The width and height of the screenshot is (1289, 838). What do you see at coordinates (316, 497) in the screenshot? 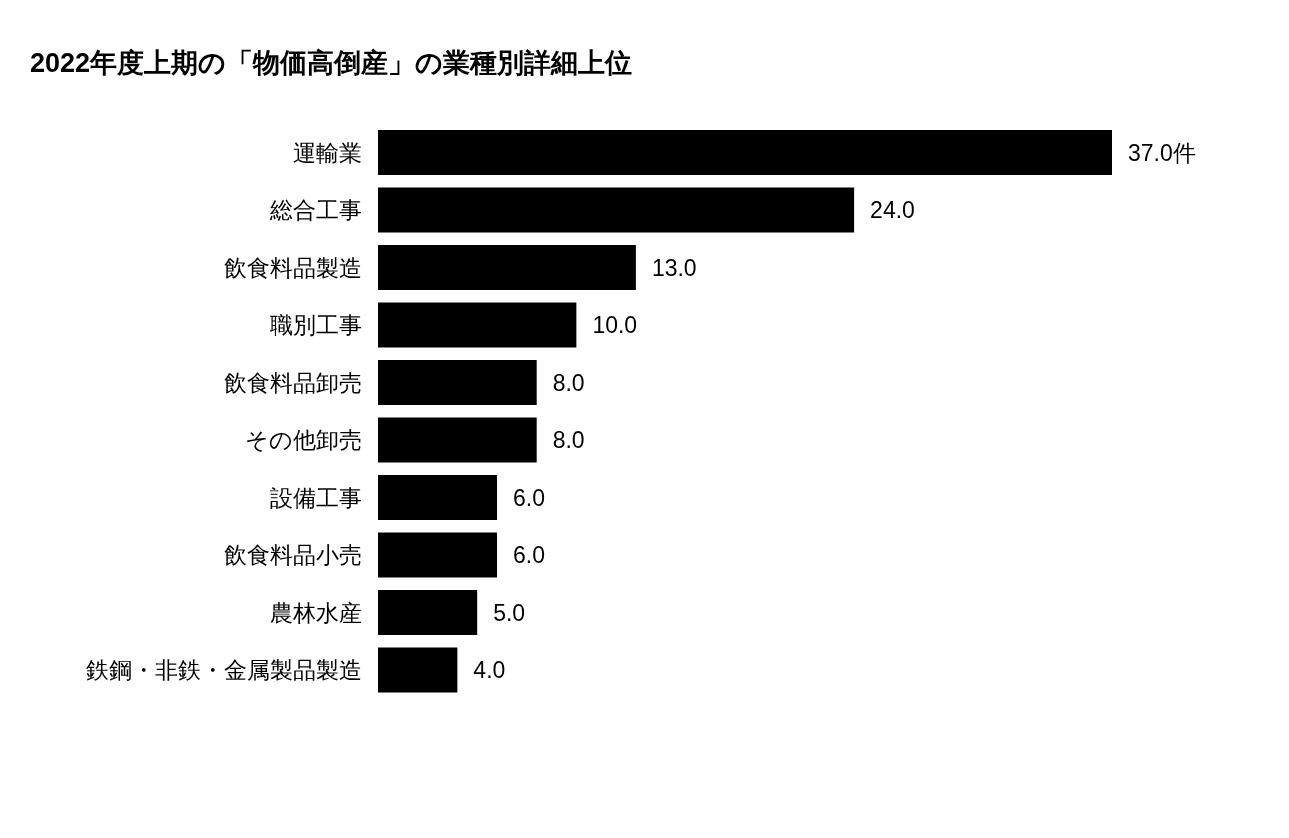
I see `y-tick-label: 設備工事` at bounding box center [316, 497].